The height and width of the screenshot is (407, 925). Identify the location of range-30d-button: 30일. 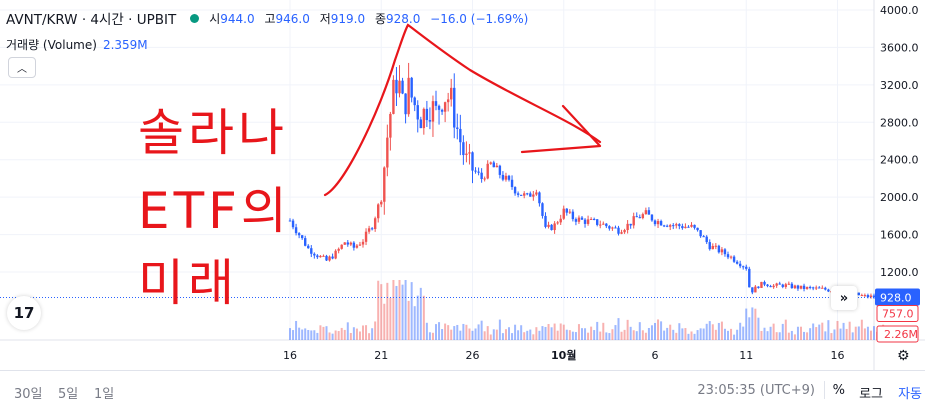
(28, 394).